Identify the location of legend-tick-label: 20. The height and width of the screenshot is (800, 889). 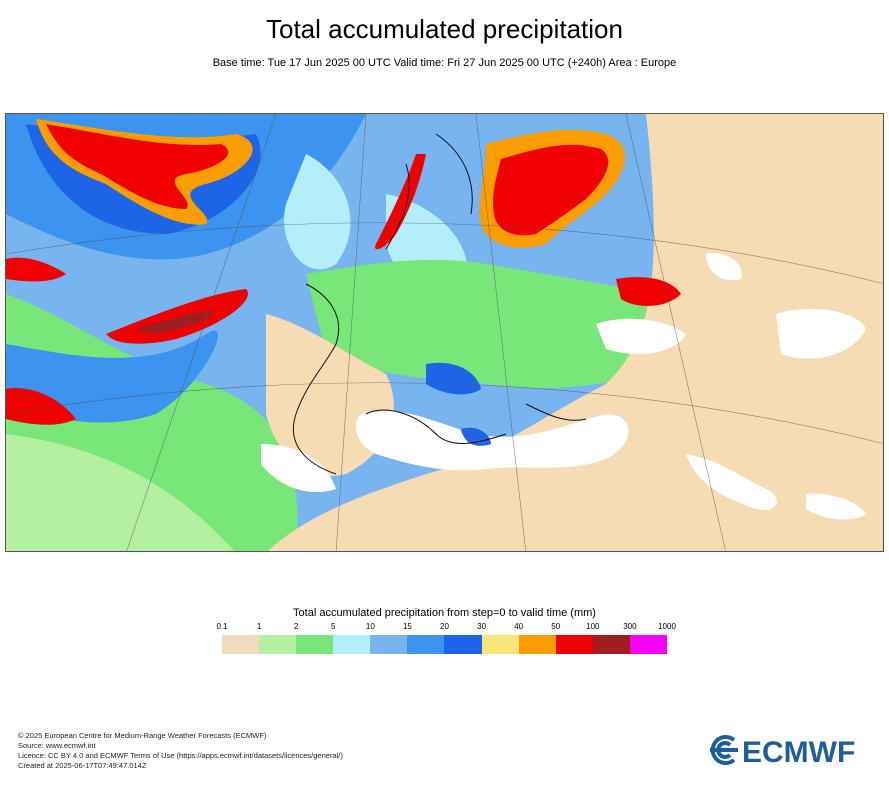
(444, 626).